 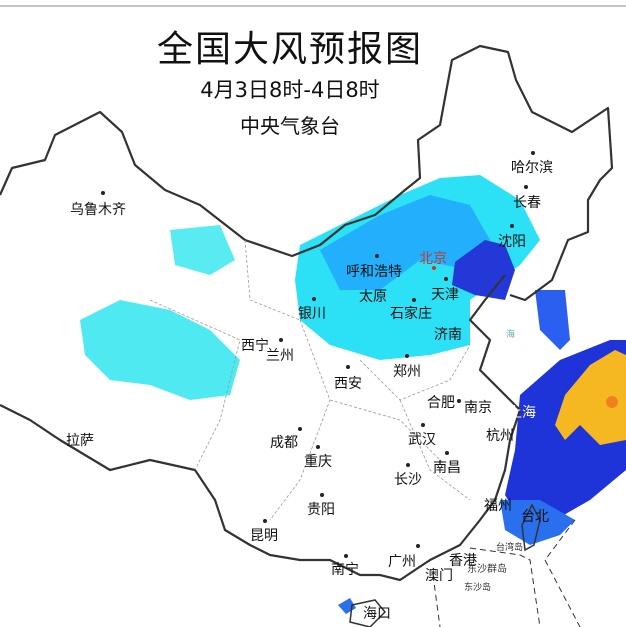 What do you see at coordinates (522, 413) in the screenshot?
I see `city-label: 上海` at bounding box center [522, 413].